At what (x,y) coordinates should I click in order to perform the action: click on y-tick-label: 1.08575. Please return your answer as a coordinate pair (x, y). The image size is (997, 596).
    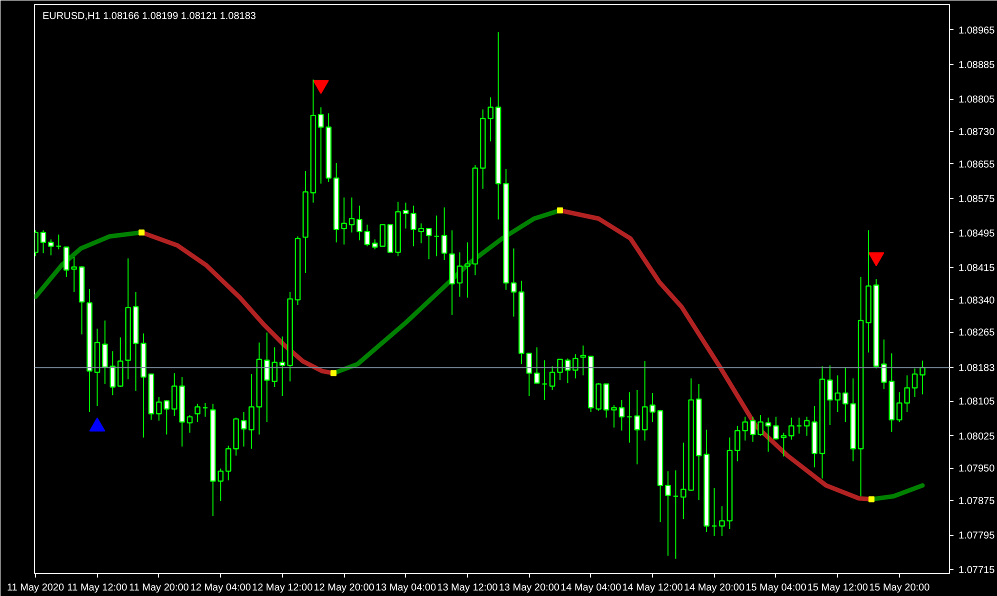
    Looking at the image, I should click on (977, 199).